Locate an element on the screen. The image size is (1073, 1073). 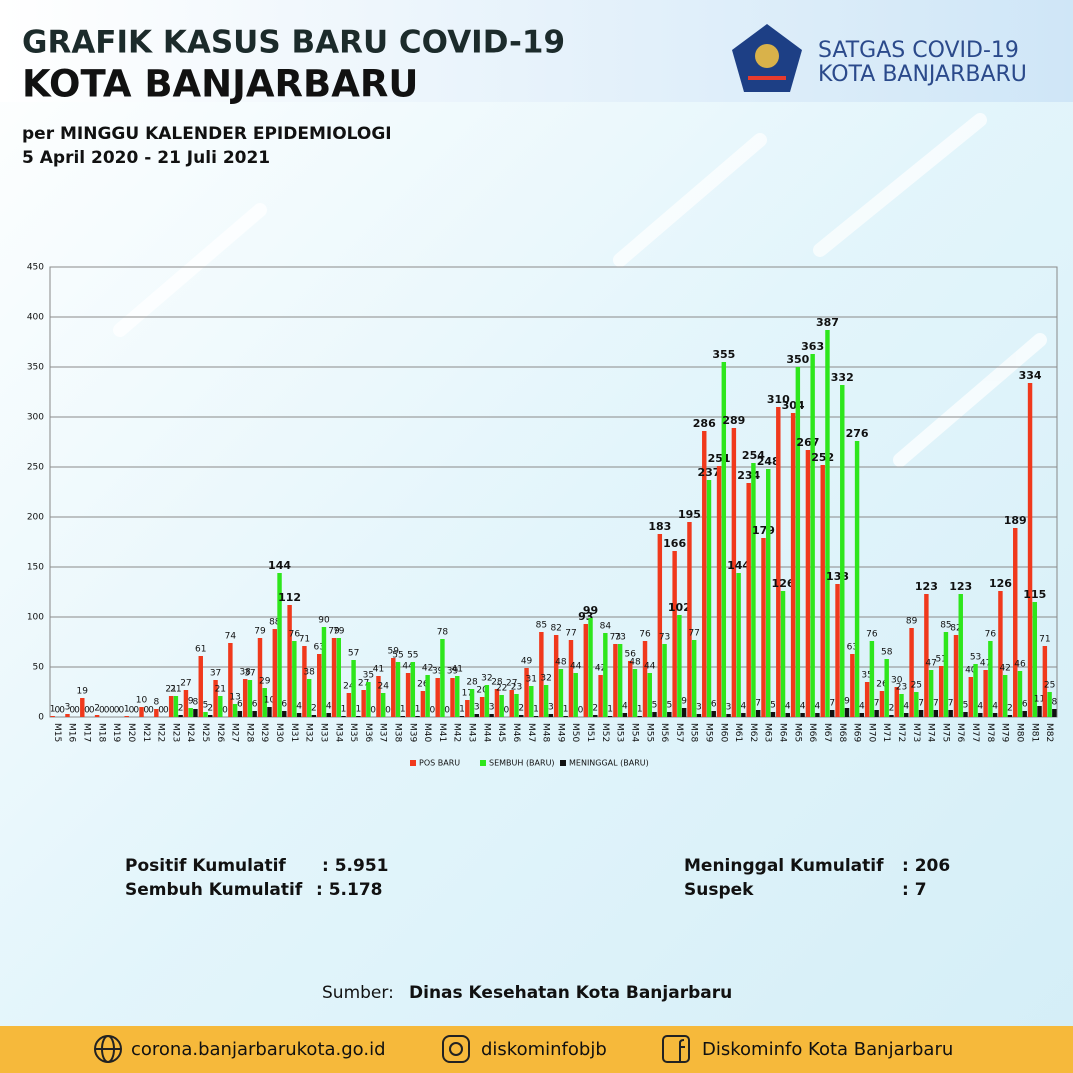
data-label: 41 is located at coordinates (378, 670).